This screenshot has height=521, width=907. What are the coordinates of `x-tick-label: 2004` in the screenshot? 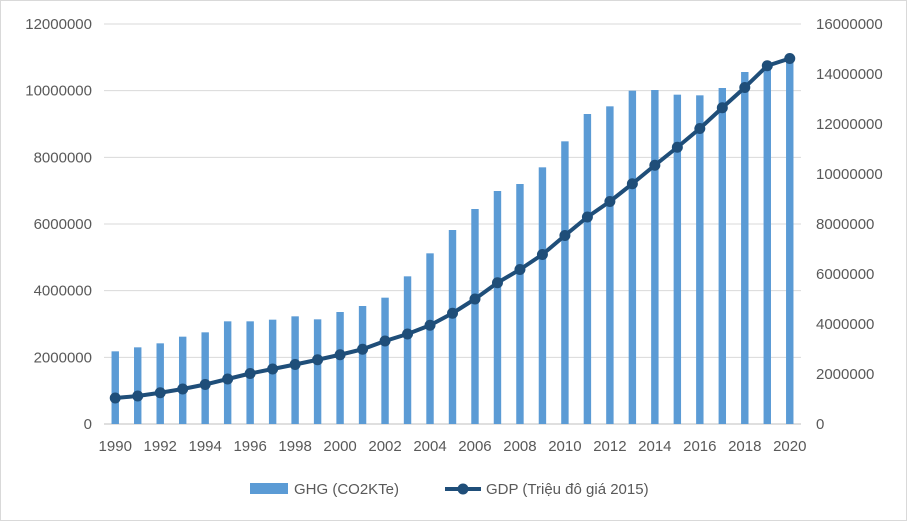 It's located at (429, 446).